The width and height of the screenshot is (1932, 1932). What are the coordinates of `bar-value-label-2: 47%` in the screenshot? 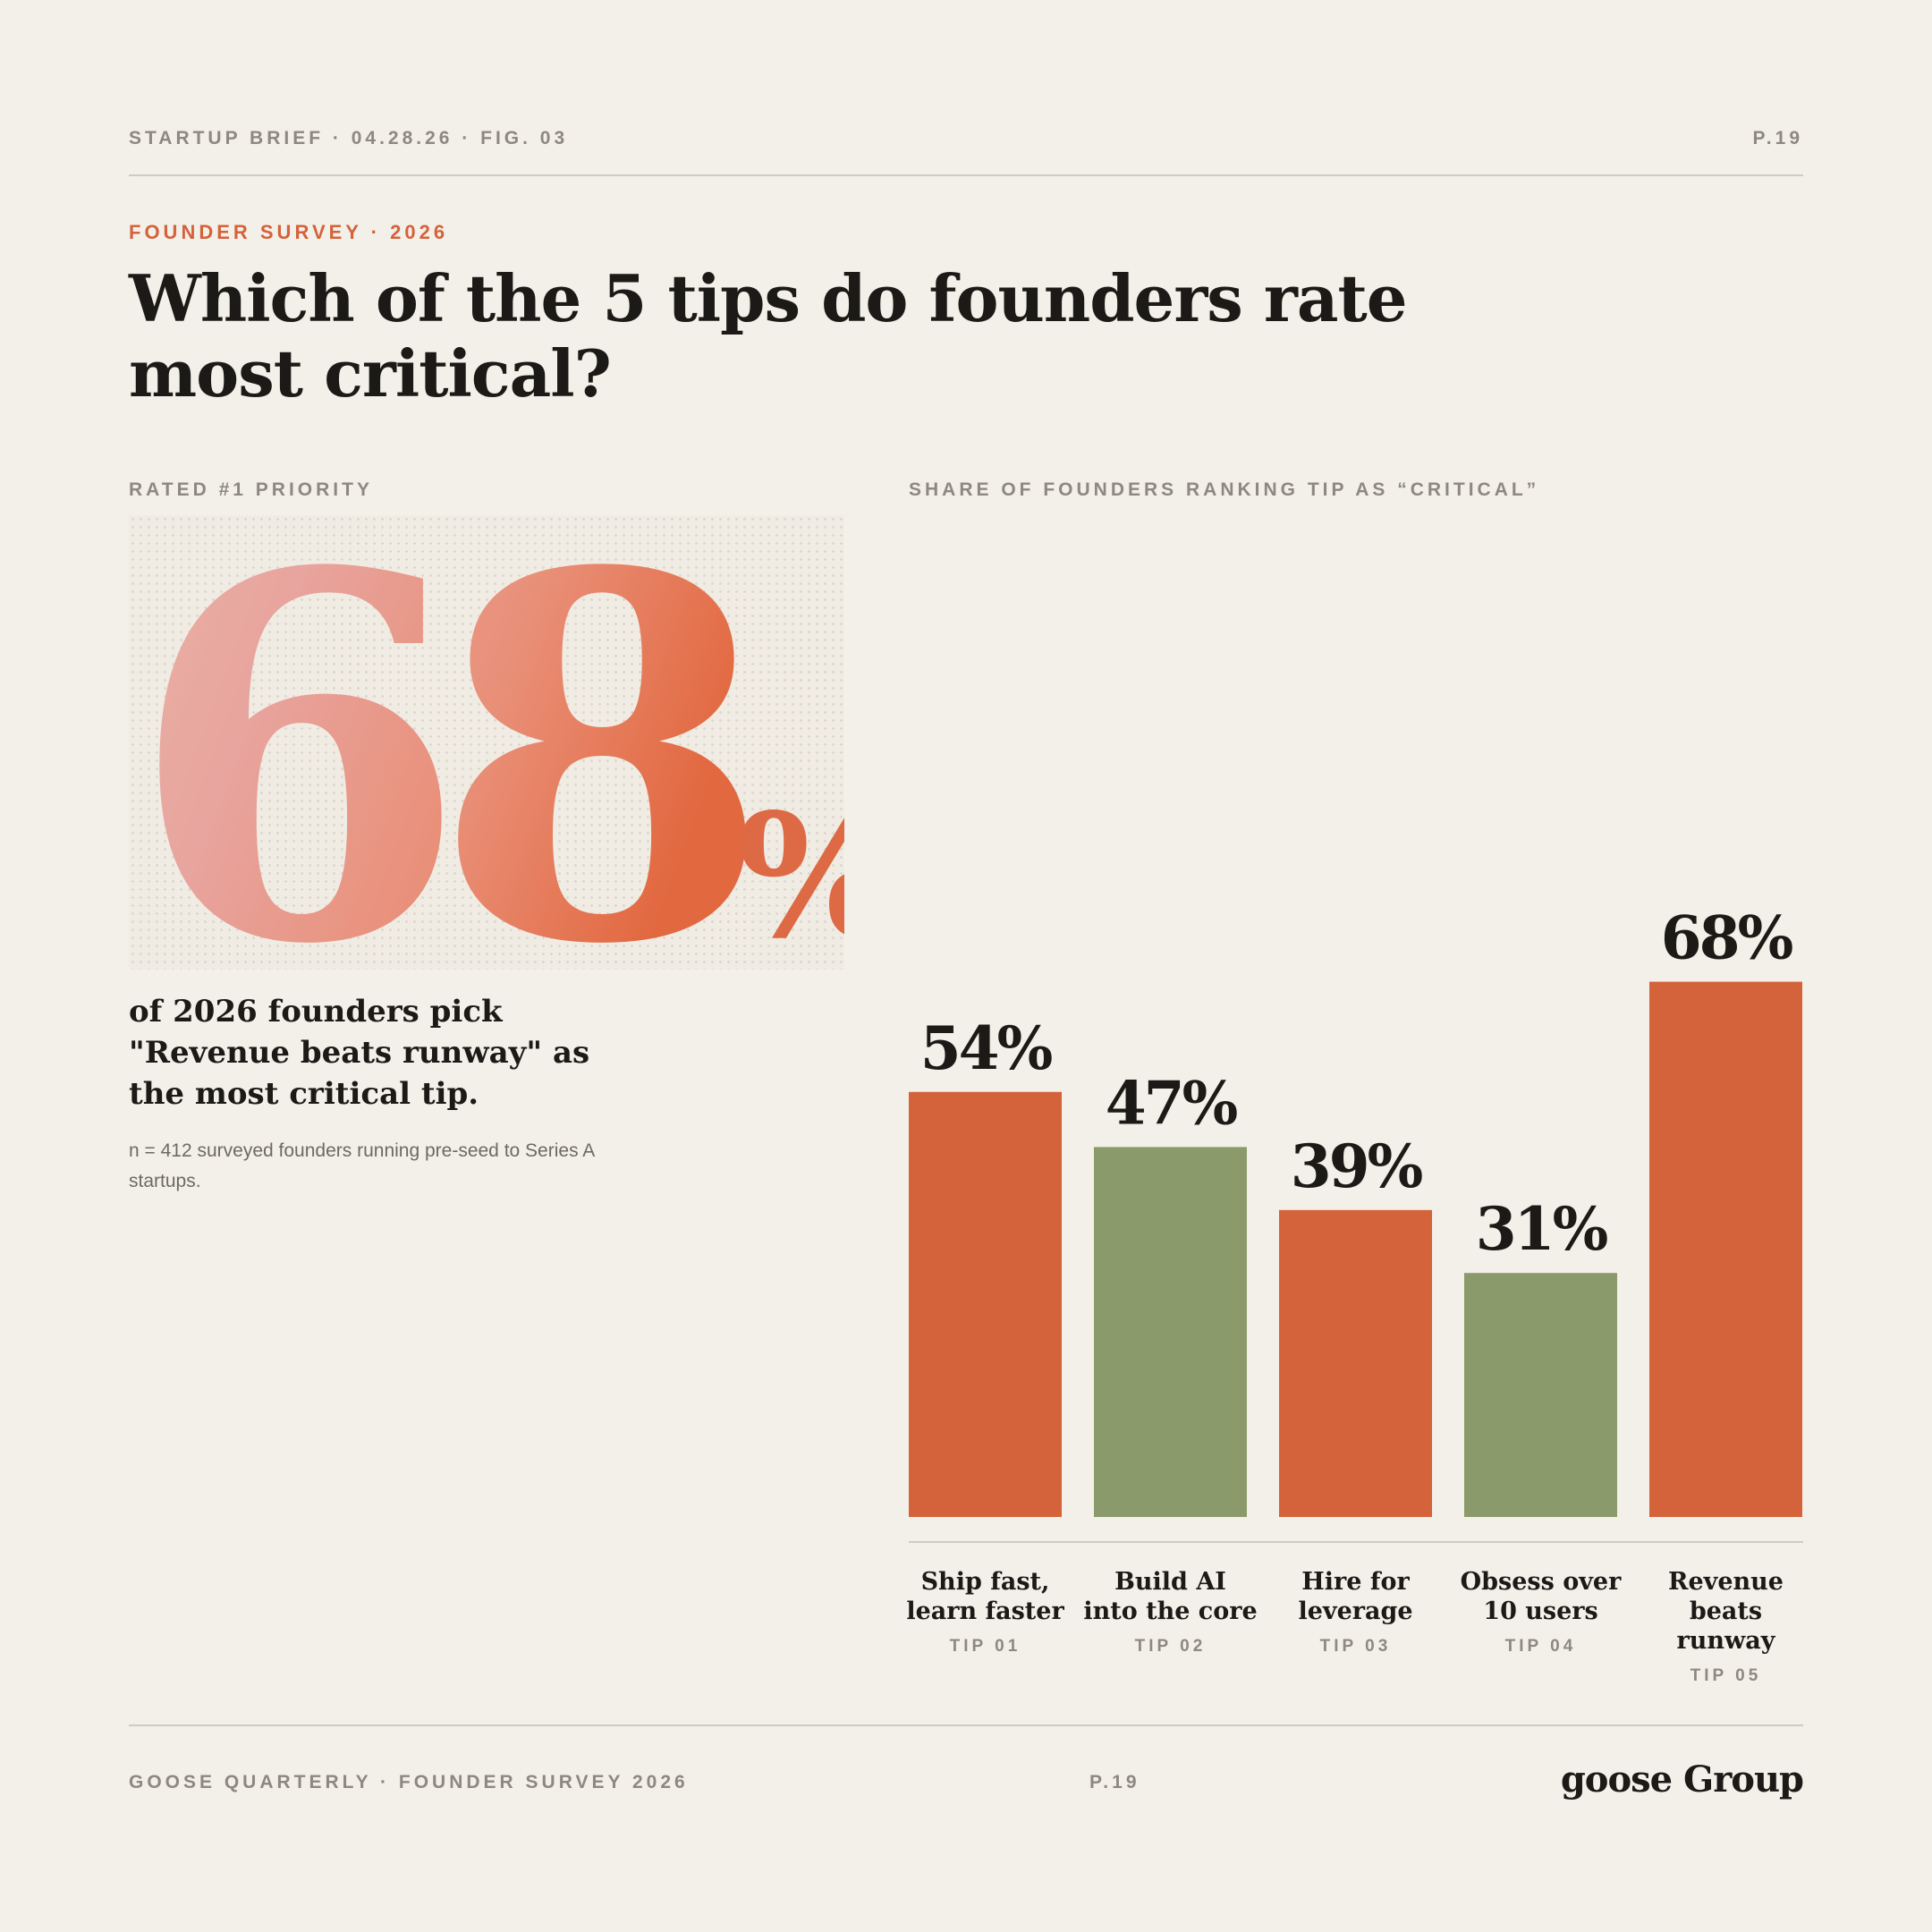 It's located at (1172, 1103).